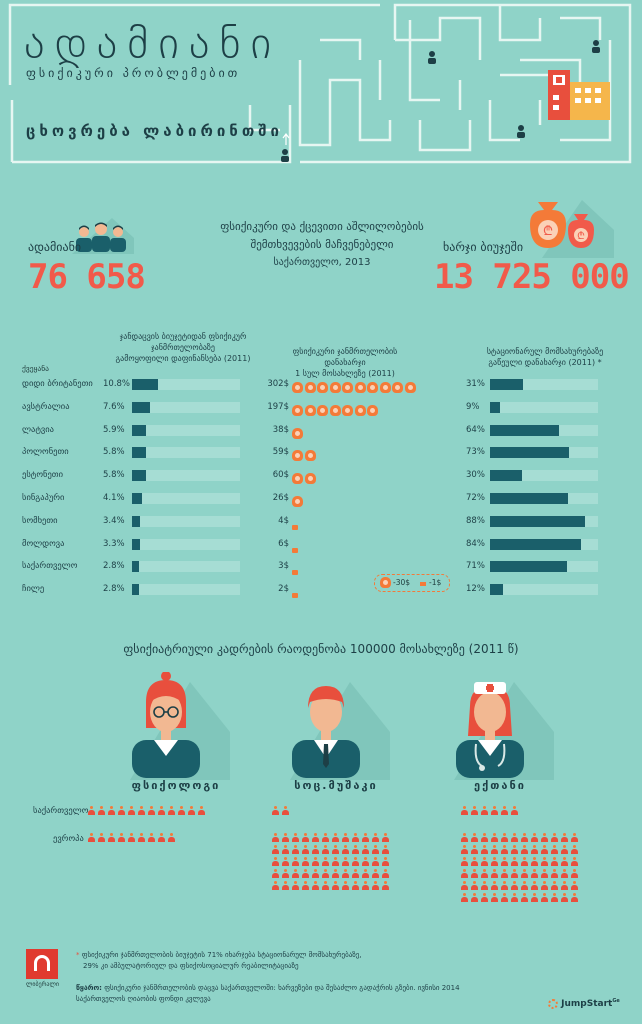  I want to click on sun-icon, so click(553, 1003).